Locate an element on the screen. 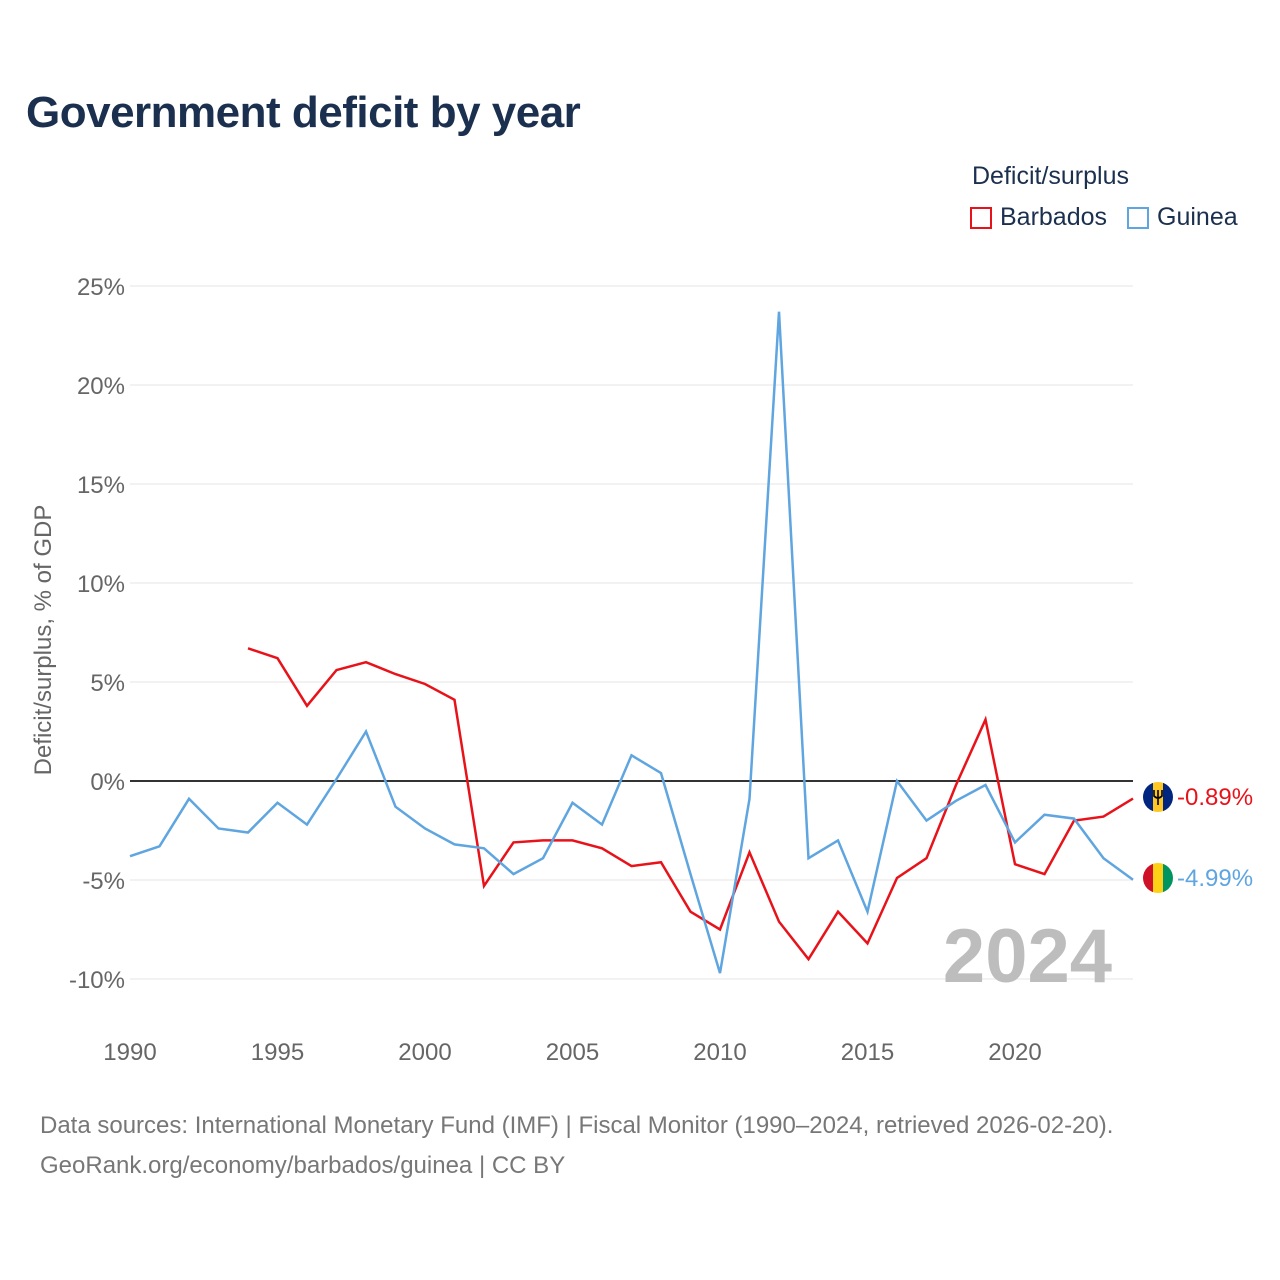  legend-label-barbados: Barbados is located at coordinates (1054, 217).